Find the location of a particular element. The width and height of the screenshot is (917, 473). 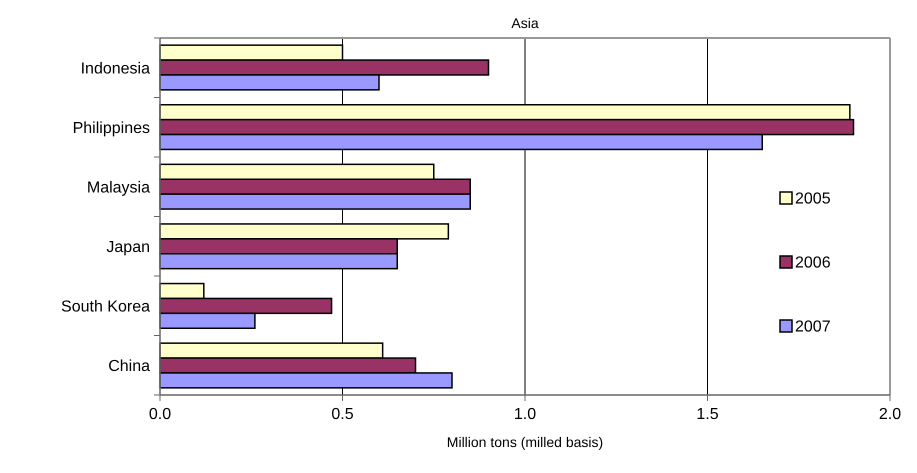

x-tick-label: 0.0 is located at coordinates (160, 414).